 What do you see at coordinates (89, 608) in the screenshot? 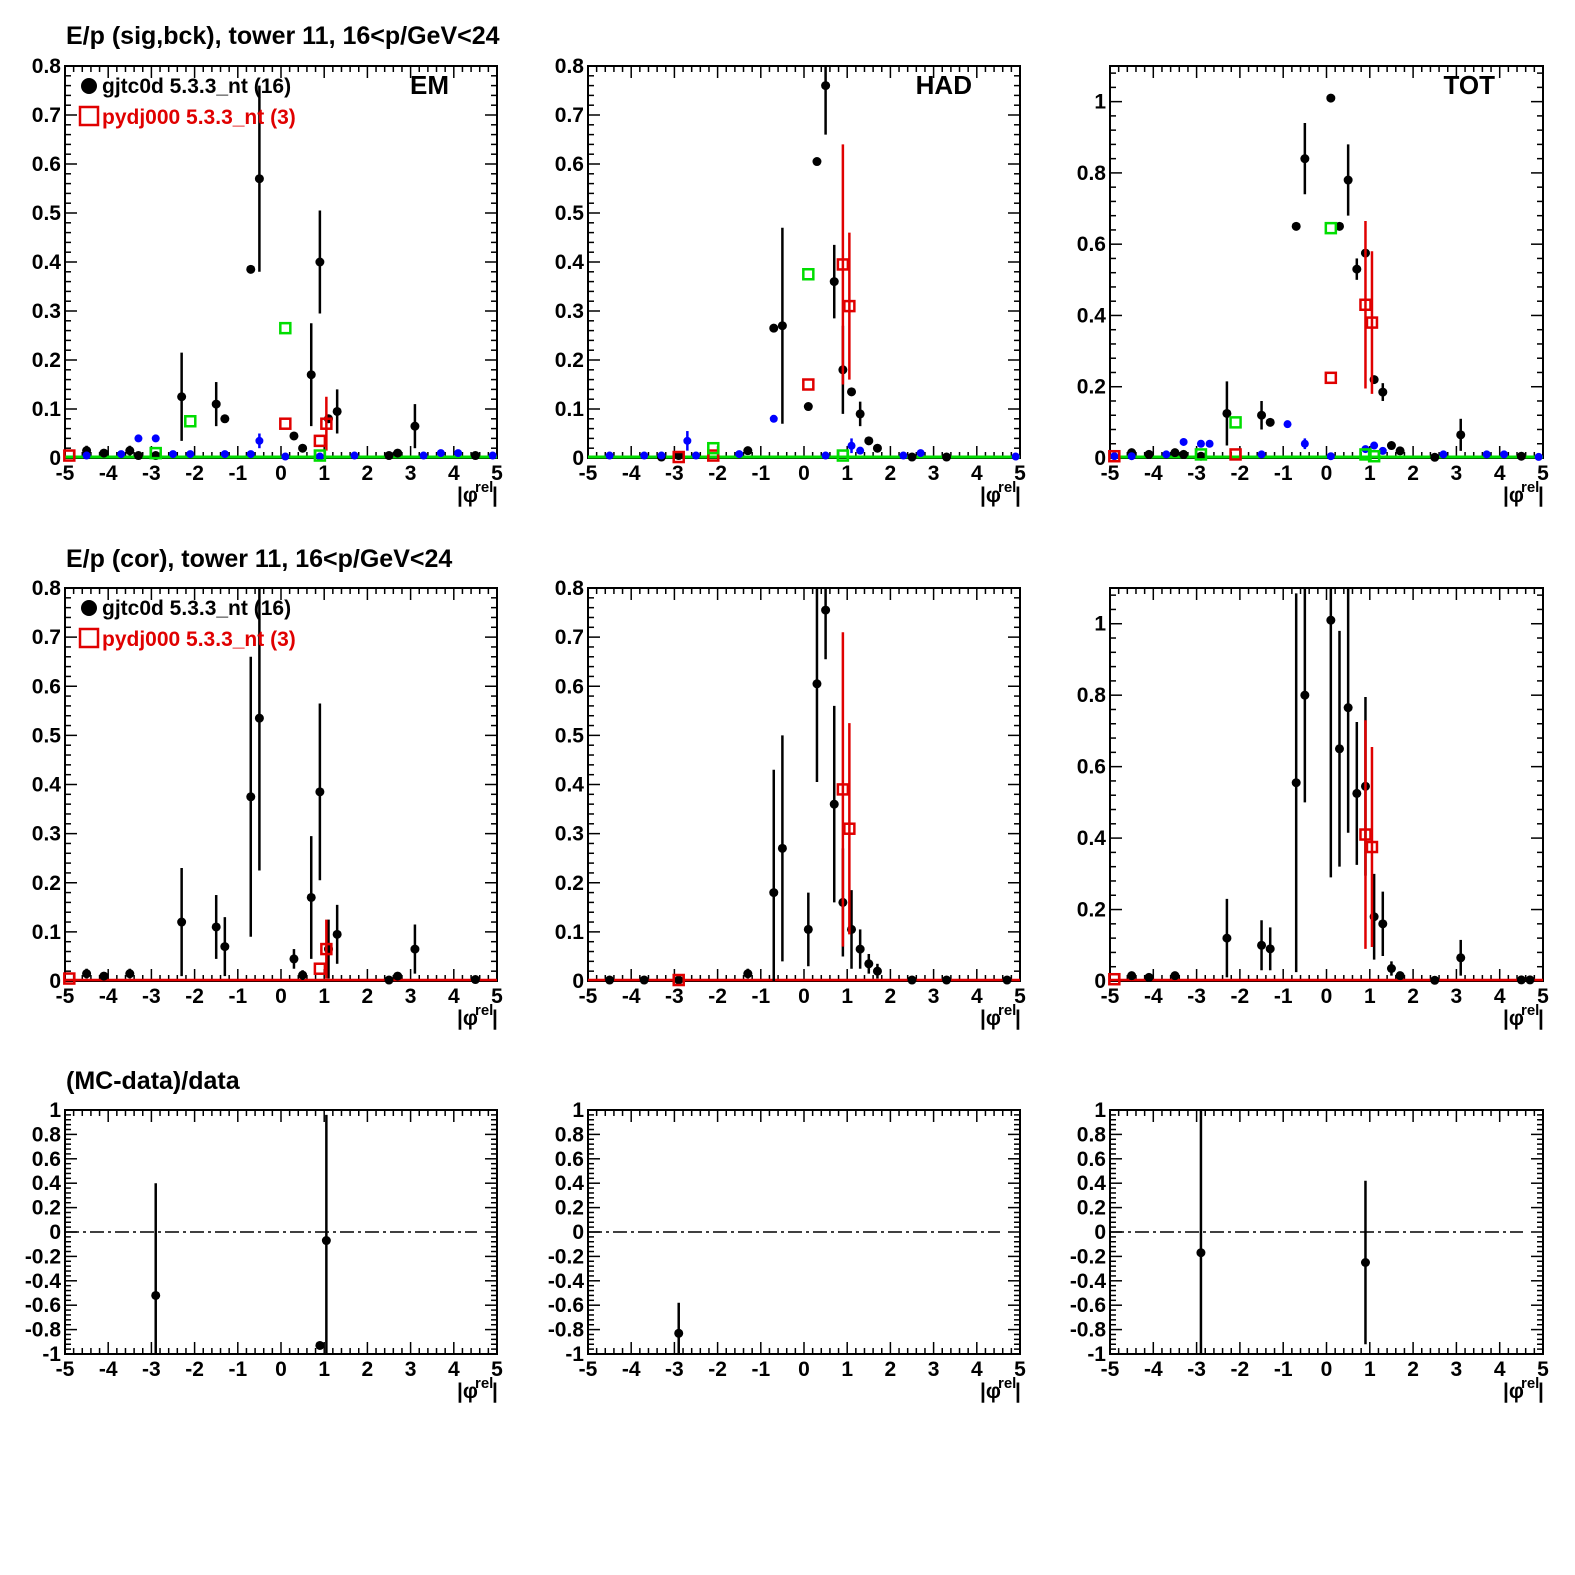
I see `legend-marker-data` at bounding box center [89, 608].